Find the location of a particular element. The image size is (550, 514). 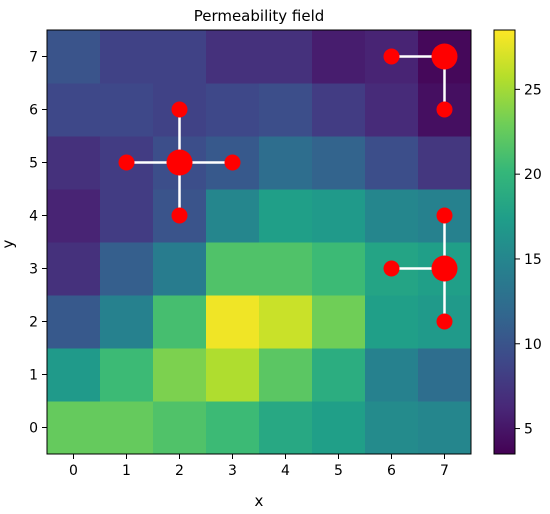

colorbar-ticks: 5 10 15 20 25 is located at coordinates (528, 260).